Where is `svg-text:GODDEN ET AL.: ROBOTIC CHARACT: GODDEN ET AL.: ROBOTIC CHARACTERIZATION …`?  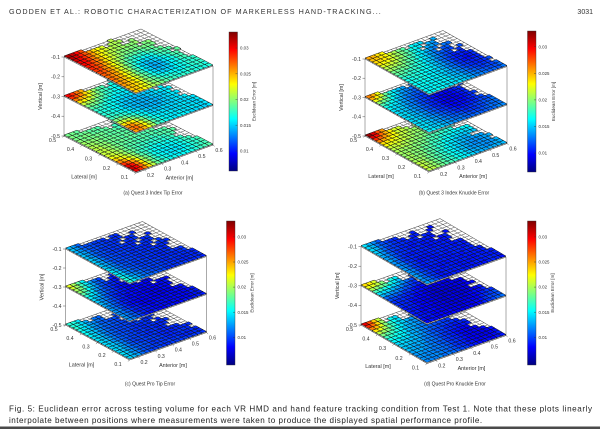
svg-text:GODDEN ET AL.: ROBOTIC CHARACT: GODDEN ET AL.: ROBOTIC CHARACTERIZATION … is located at coordinates (195, 11).